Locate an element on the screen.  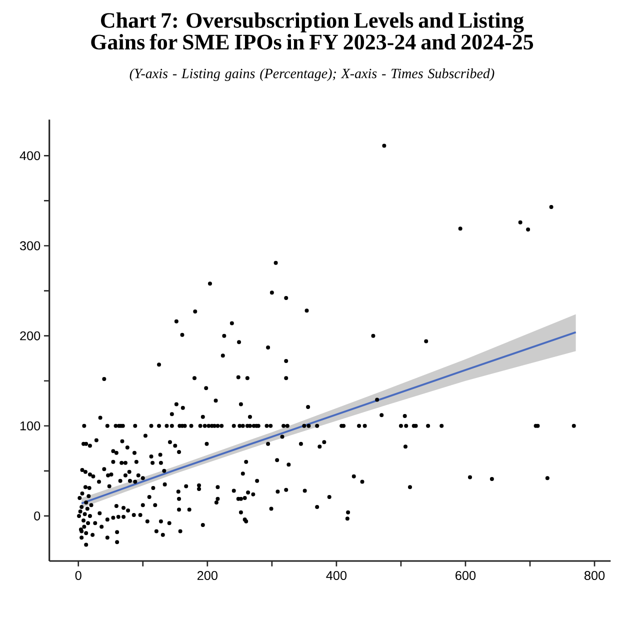
x-tick-label: 200 is located at coordinates (207, 575).